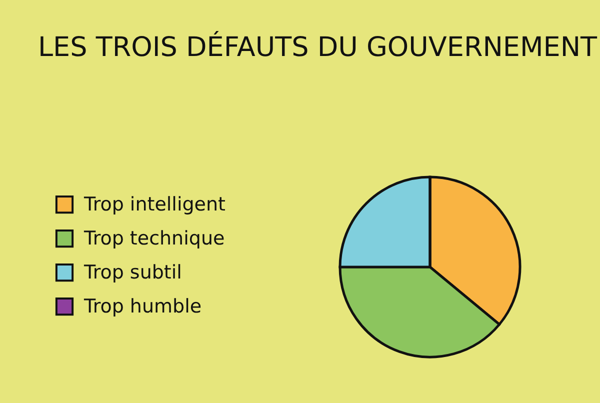  I want to click on legend-label: Trop technique, so click(154, 239).